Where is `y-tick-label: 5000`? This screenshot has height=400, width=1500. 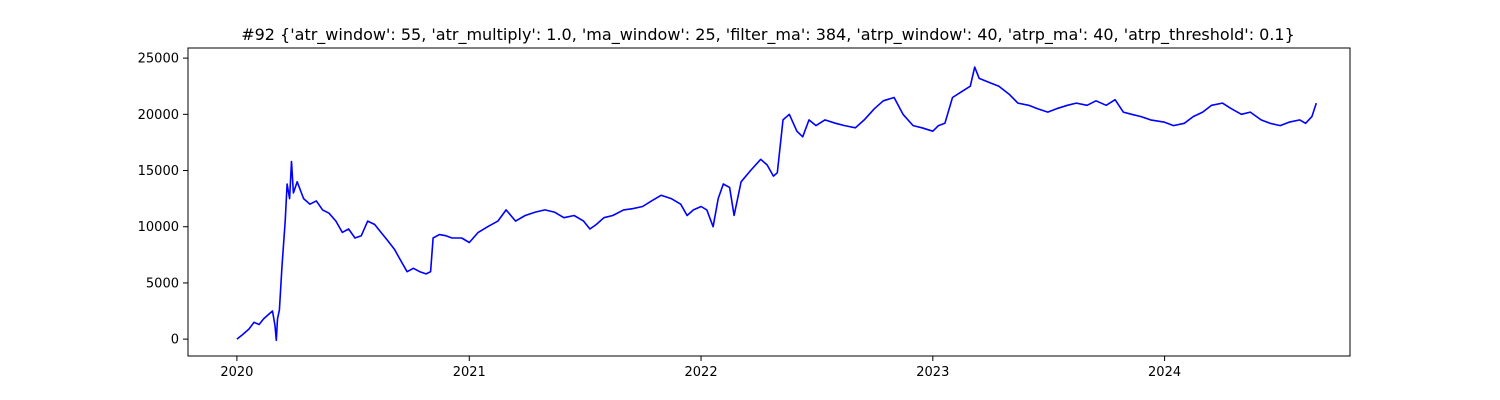
y-tick-label: 5000 is located at coordinates (162, 283).